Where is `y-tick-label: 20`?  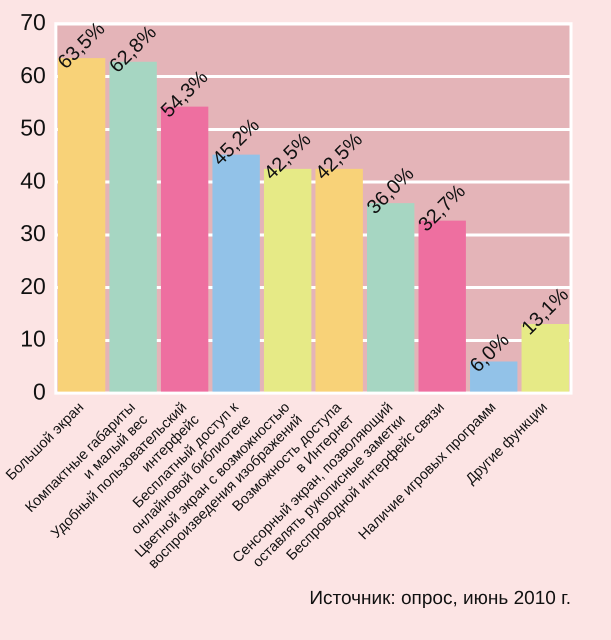
y-tick-label: 20 is located at coordinates (33, 285).